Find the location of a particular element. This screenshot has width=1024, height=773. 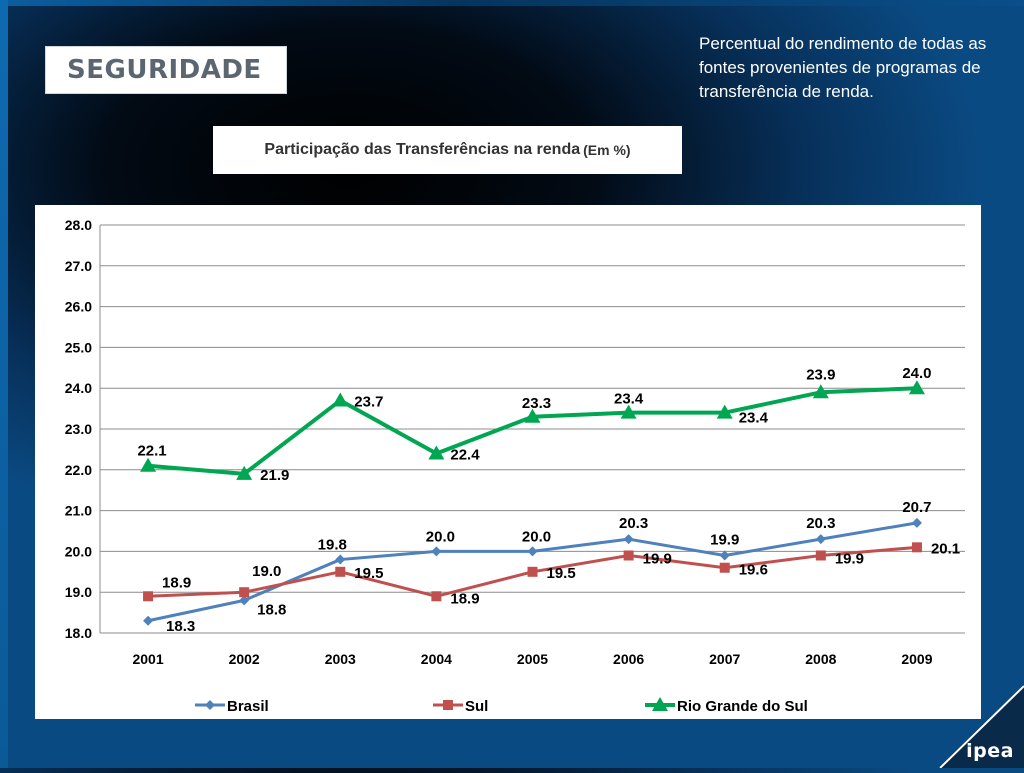

data-label: 23.3 is located at coordinates (536, 403).